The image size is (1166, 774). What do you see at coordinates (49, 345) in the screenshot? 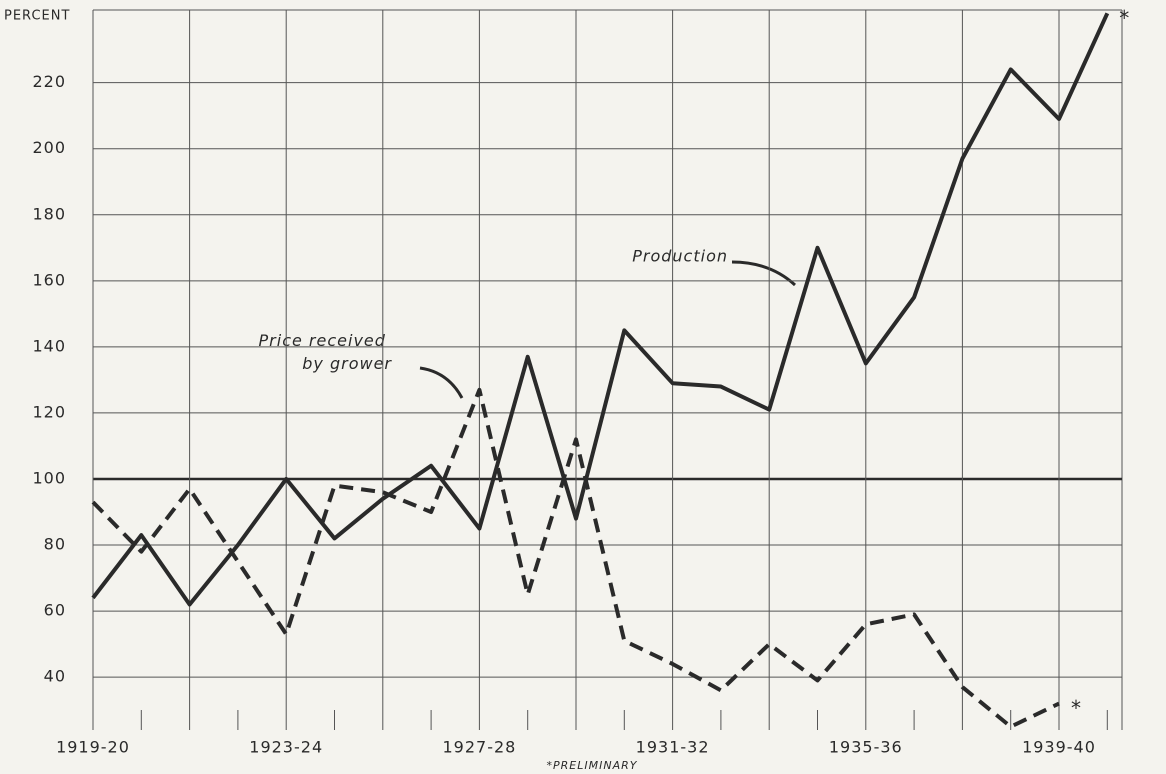
I see `y-tick-label: 140` at bounding box center [49, 345].